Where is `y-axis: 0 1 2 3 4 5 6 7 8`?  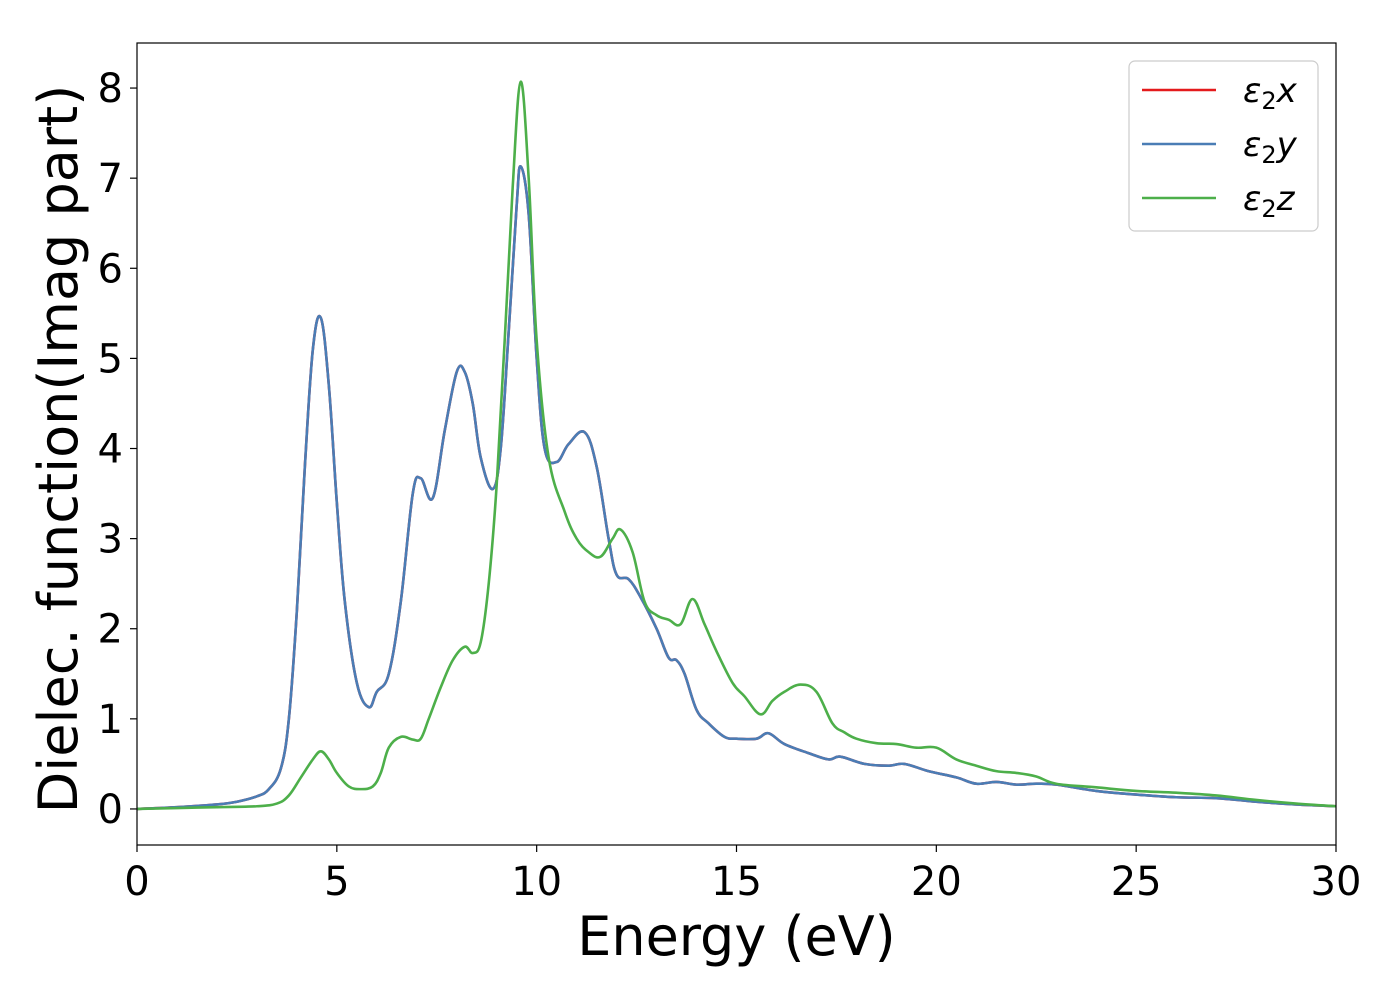 y-axis: 0 1 2 3 4 5 6 7 8 is located at coordinates (117, 449).